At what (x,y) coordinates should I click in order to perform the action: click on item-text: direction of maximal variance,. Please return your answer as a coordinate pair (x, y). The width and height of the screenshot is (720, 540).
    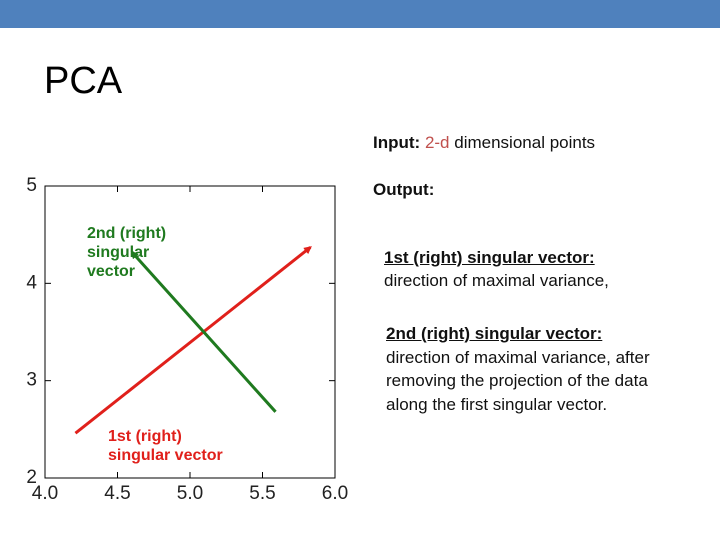
    Looking at the image, I should click on (496, 280).